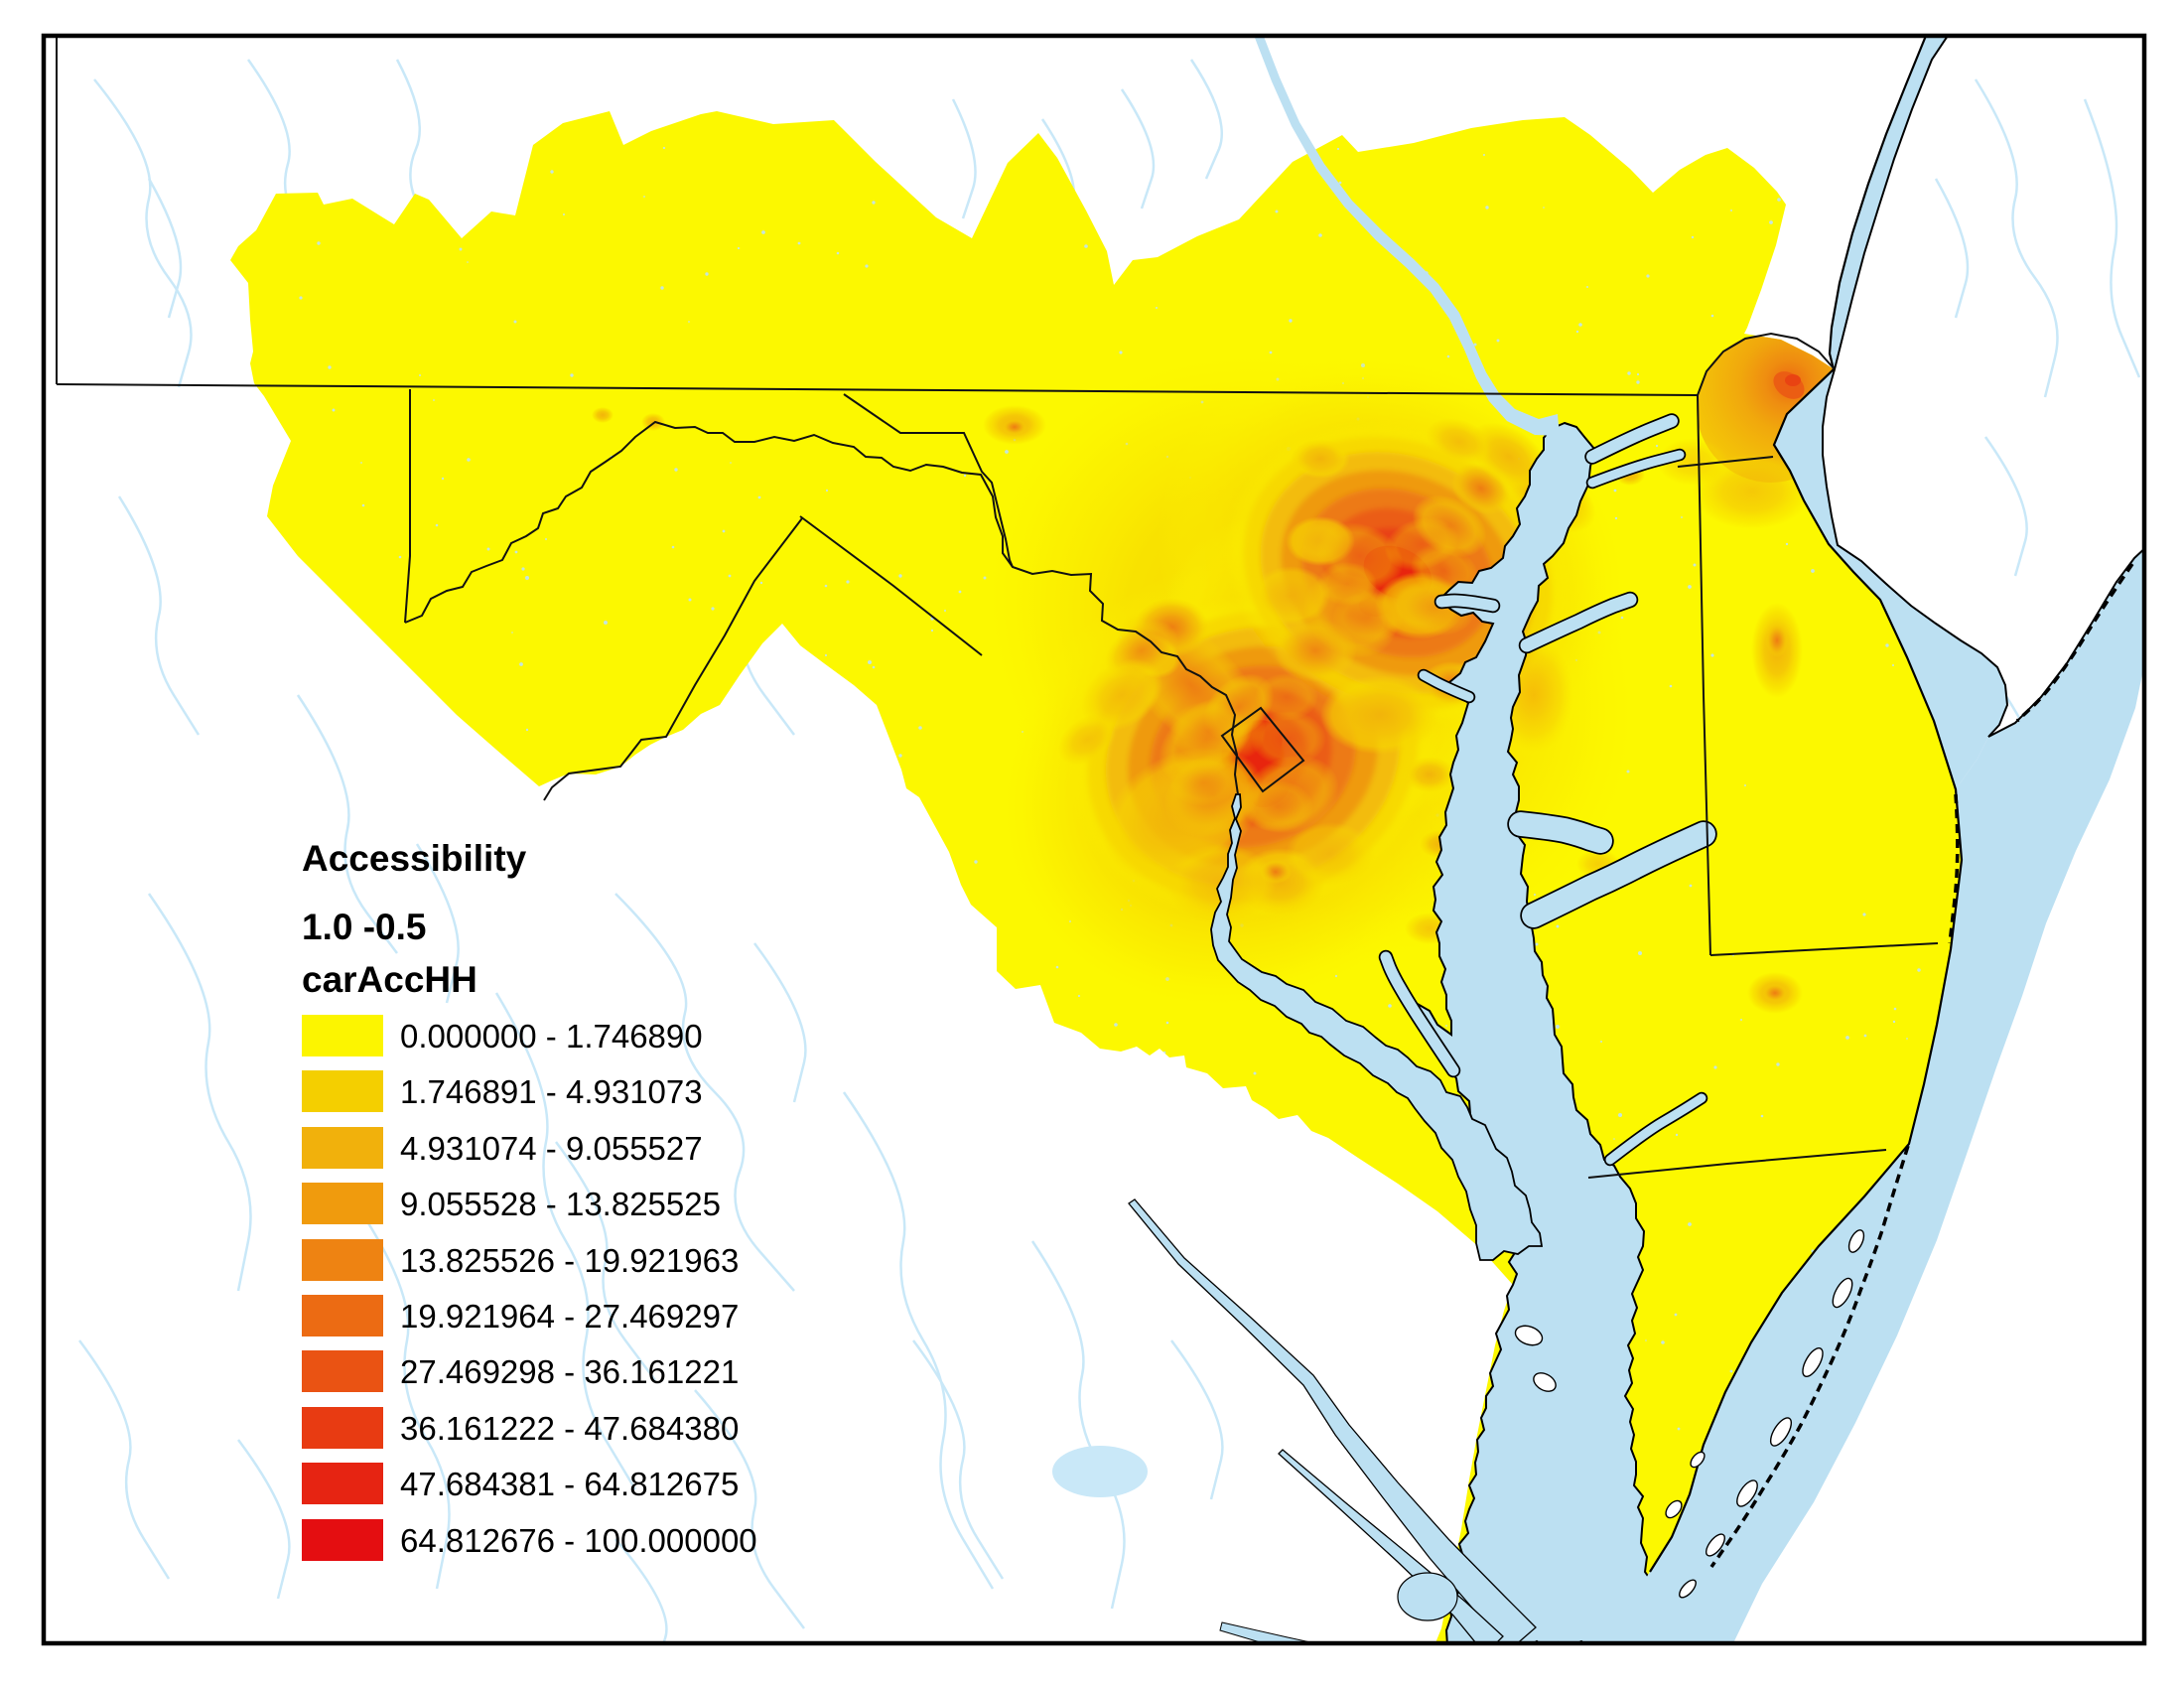 The height and width of the screenshot is (1688, 2184). Describe the element at coordinates (569, 1371) in the screenshot. I see `svg-text: 27.469298 - 36.161221` at that location.